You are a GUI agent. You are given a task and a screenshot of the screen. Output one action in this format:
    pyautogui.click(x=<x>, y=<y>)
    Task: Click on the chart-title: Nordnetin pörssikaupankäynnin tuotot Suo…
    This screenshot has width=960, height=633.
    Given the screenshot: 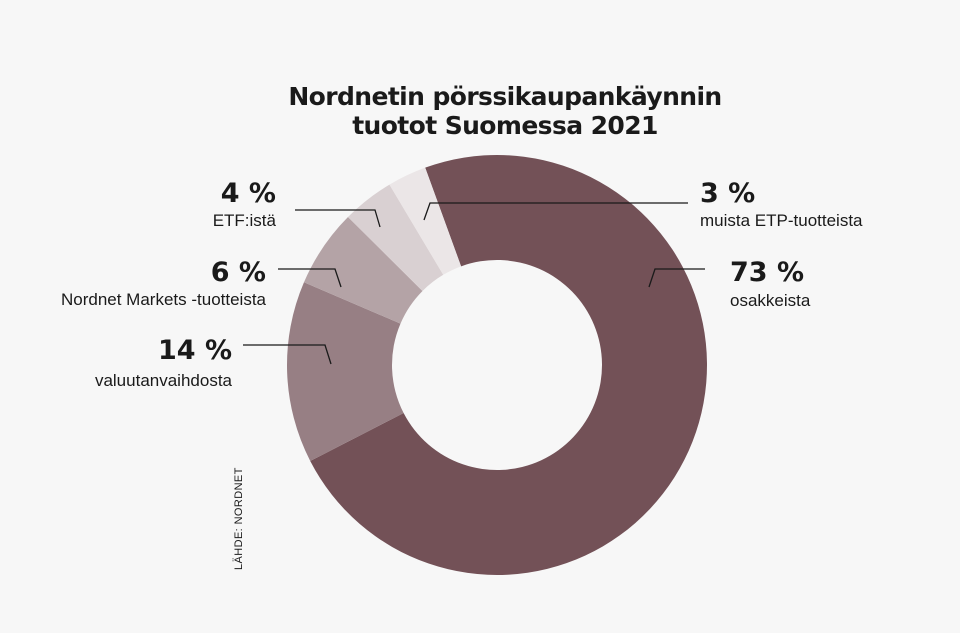 What is the action you would take?
    pyautogui.click(x=480, y=111)
    